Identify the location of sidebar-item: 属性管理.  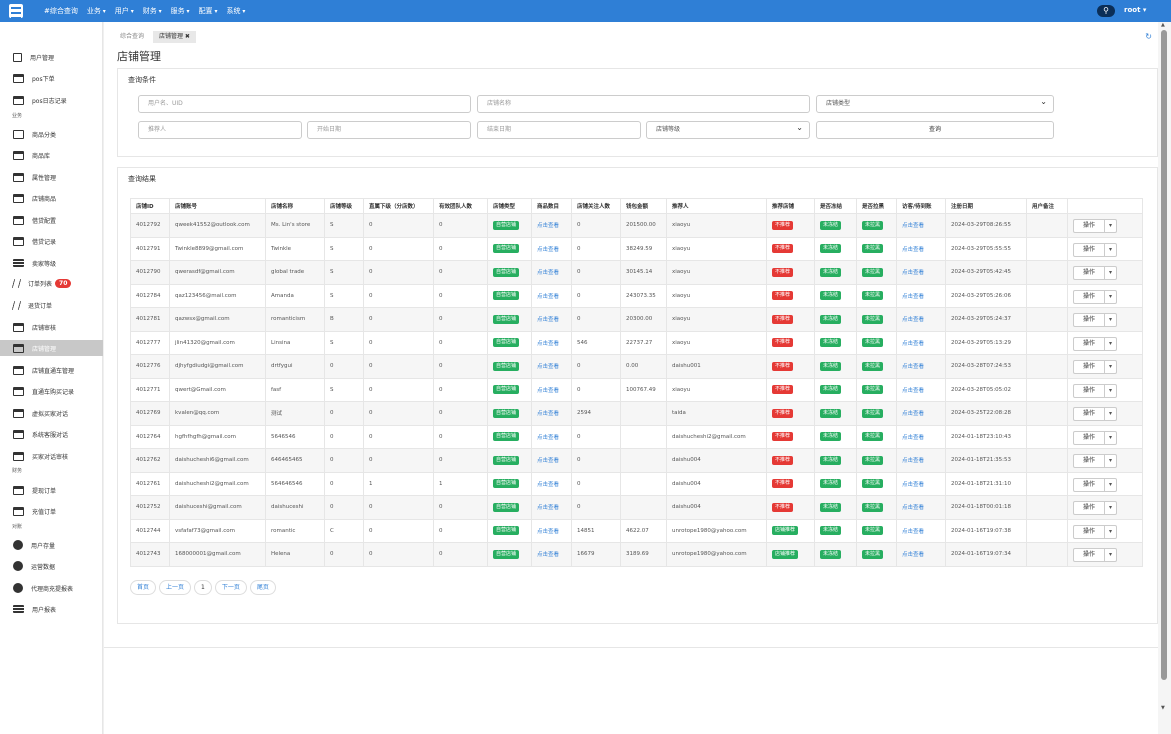
(51, 177).